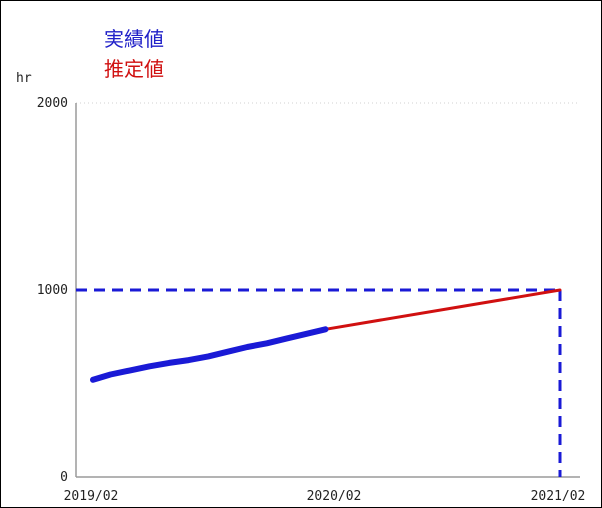  I want to click on y-tick-1000: 1000, so click(52, 290).